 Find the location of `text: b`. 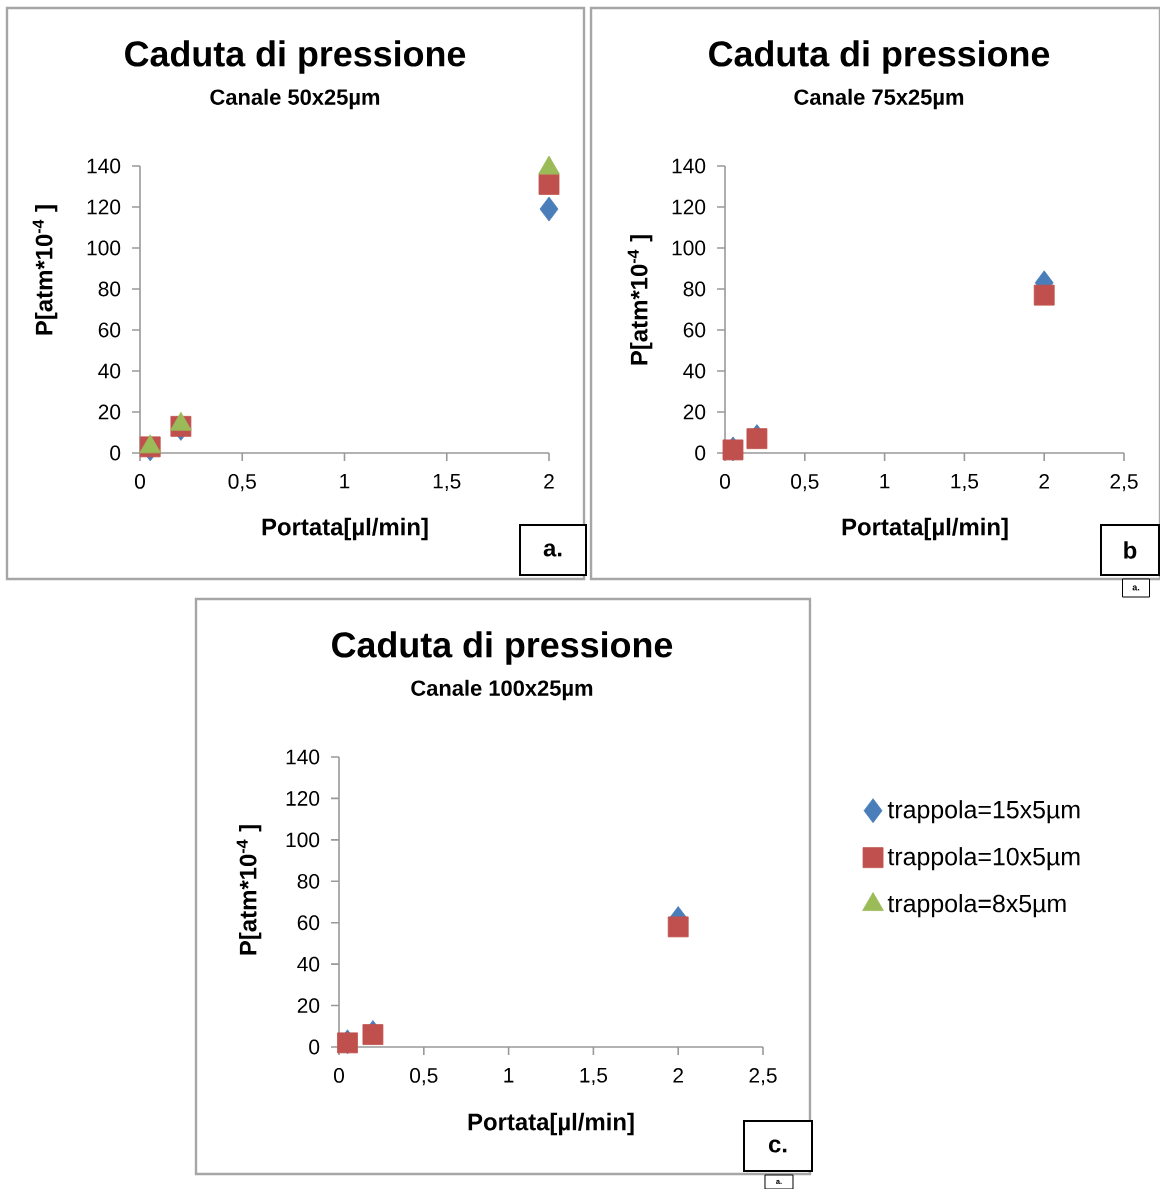

text: b is located at coordinates (1130, 550).